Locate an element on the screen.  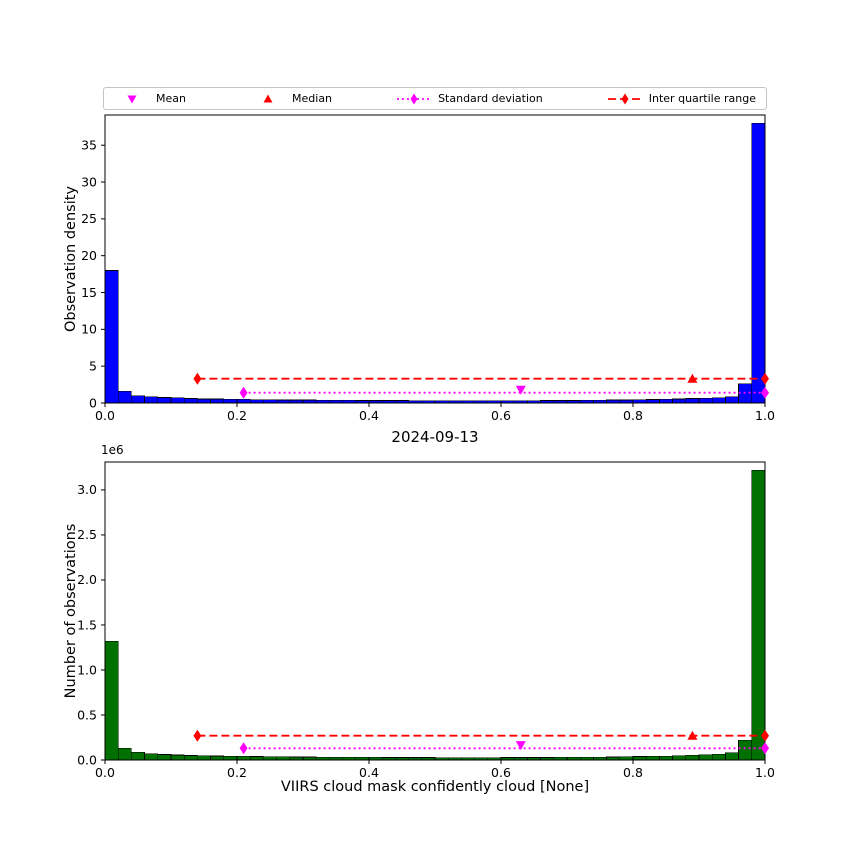
y-tick-label: 0.0 is located at coordinates (87, 759).